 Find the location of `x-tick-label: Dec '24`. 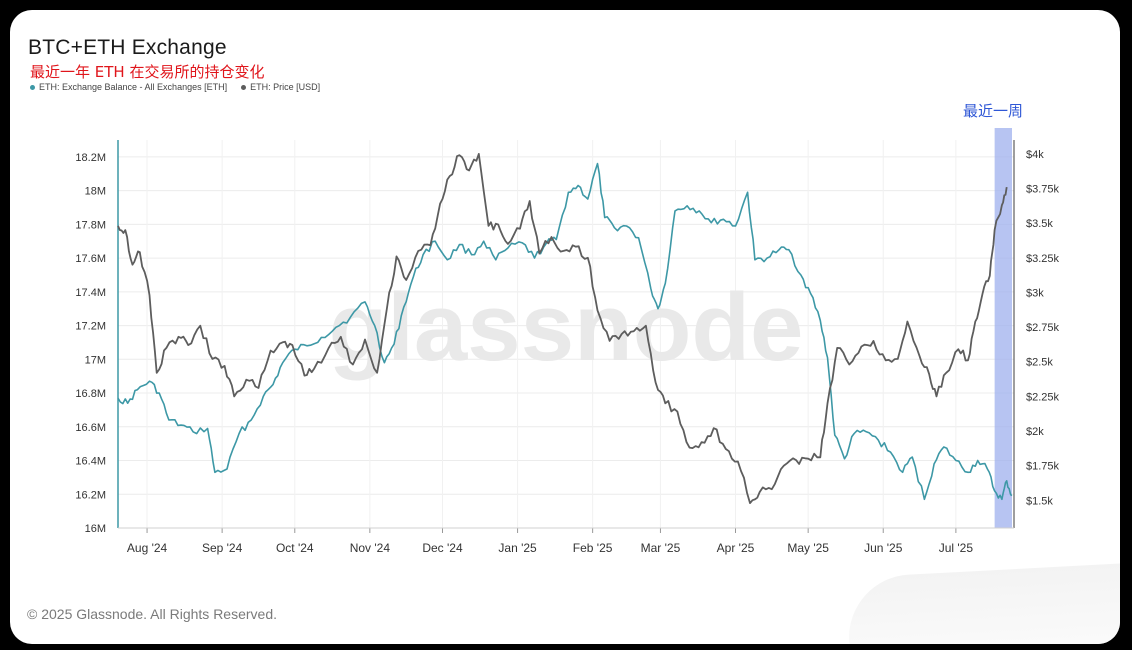

x-tick-label: Dec '24 is located at coordinates (442, 548).